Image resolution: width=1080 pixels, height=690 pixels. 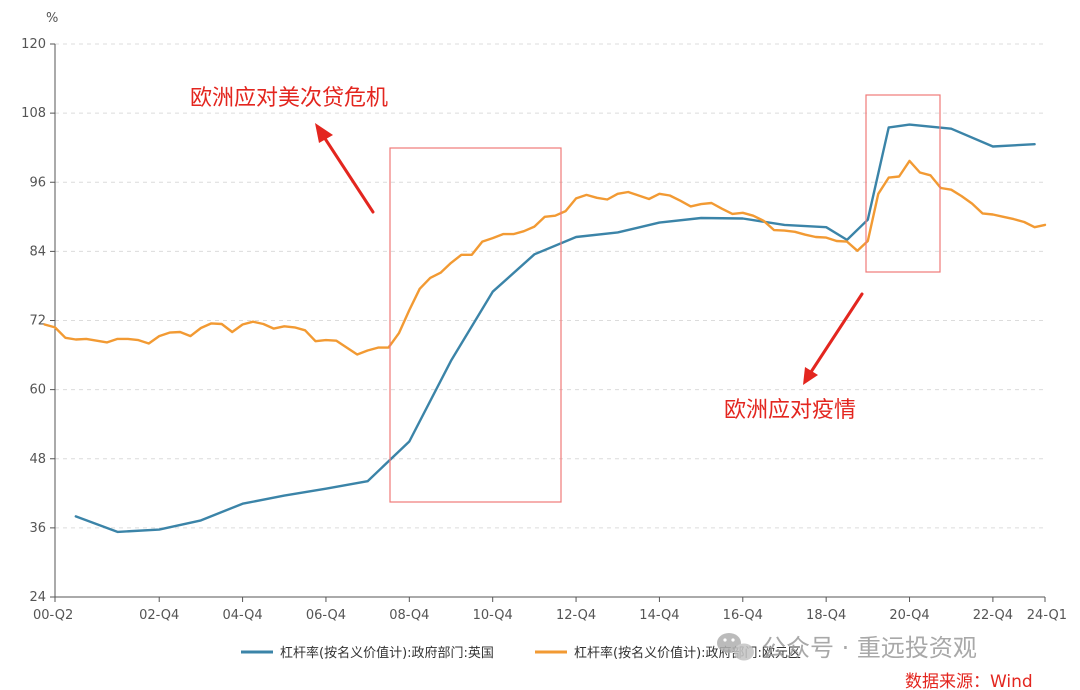 I want to click on x-tick-label: 06-Q4, so click(x=326, y=615).